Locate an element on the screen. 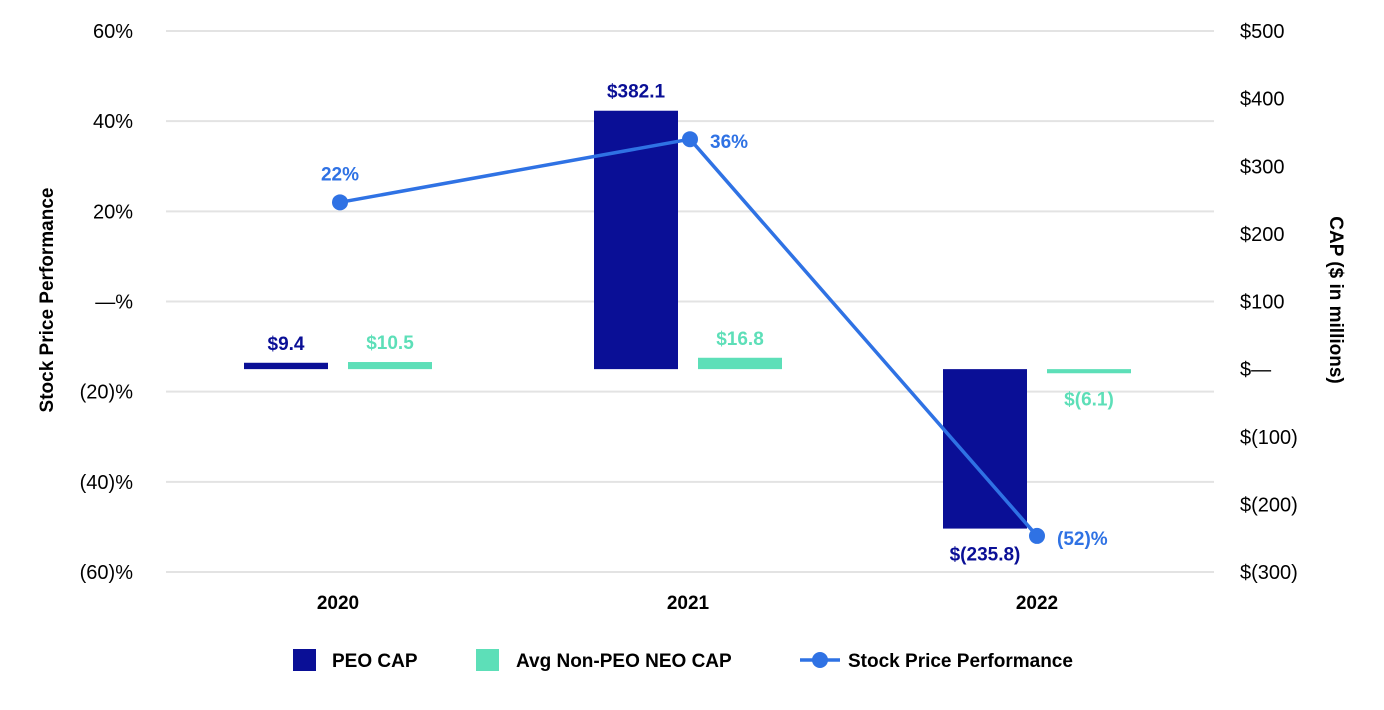  legend-marker-stock is located at coordinates (820, 660).